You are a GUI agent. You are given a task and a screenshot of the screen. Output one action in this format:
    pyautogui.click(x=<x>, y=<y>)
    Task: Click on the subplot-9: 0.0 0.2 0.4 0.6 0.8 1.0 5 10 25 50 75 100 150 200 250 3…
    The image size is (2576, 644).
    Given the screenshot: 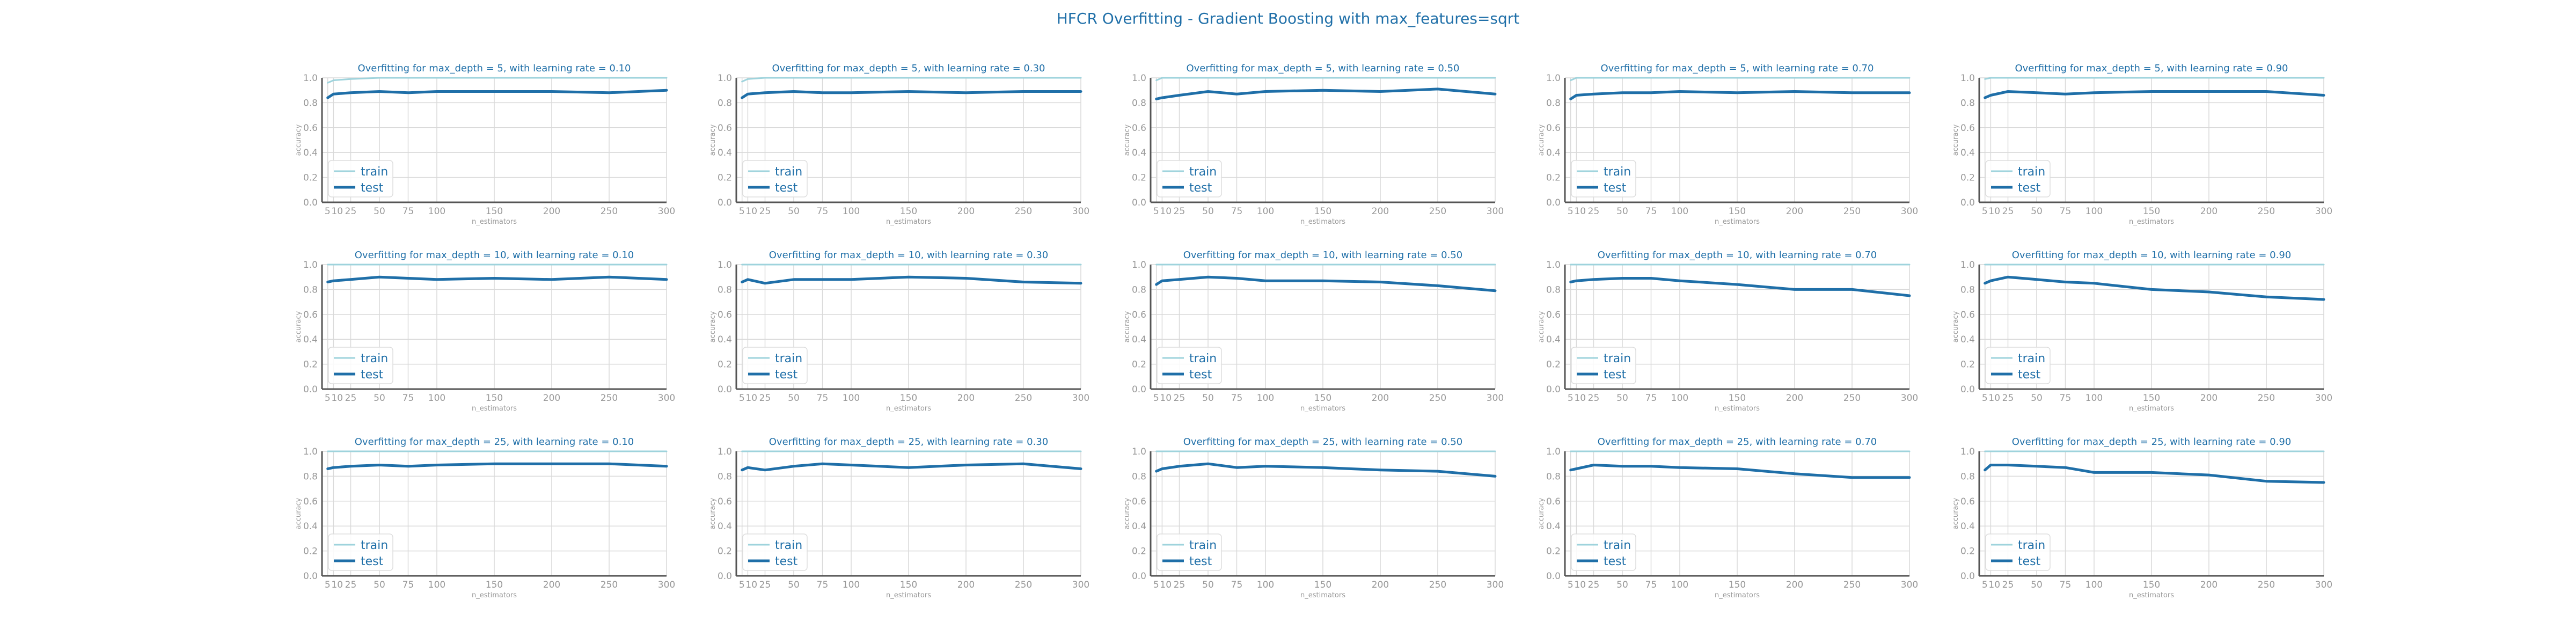 What is the action you would take?
    pyautogui.click(x=1728, y=331)
    